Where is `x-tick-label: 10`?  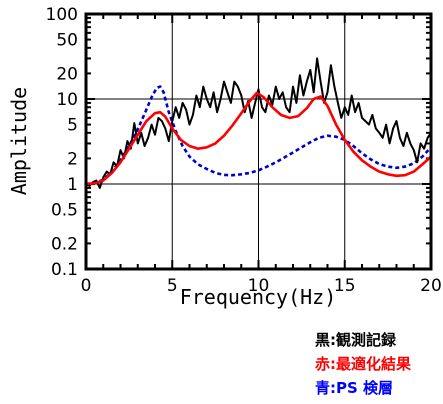
x-tick-label: 10 is located at coordinates (259, 286).